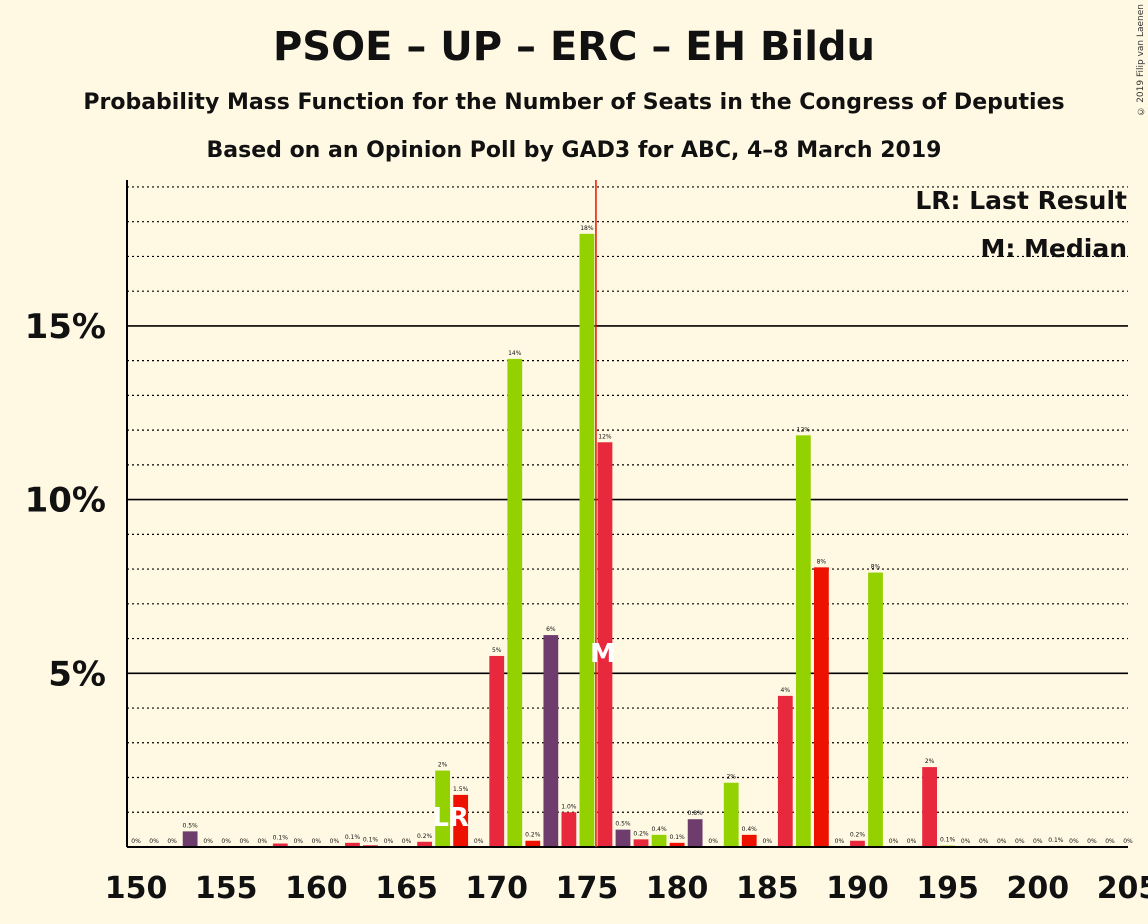 The image size is (1148, 924). Describe the element at coordinates (1021, 224) in the screenshot. I see `legend: LR: Last Result M: Median` at that location.